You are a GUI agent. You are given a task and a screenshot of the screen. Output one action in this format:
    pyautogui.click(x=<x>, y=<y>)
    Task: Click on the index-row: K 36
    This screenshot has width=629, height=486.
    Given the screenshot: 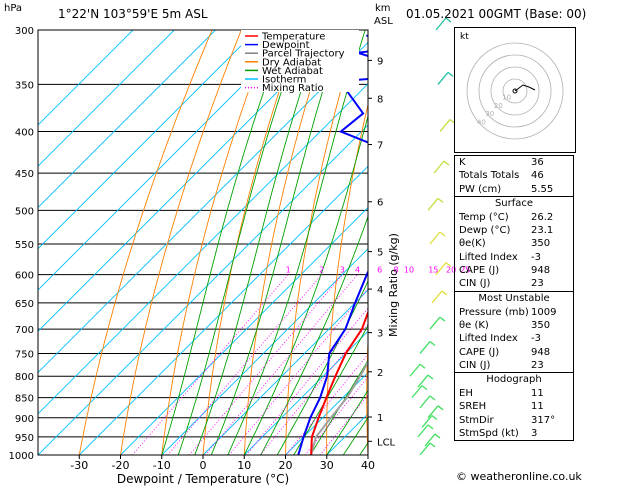 What is the action you would take?
    pyautogui.click(x=514, y=162)
    